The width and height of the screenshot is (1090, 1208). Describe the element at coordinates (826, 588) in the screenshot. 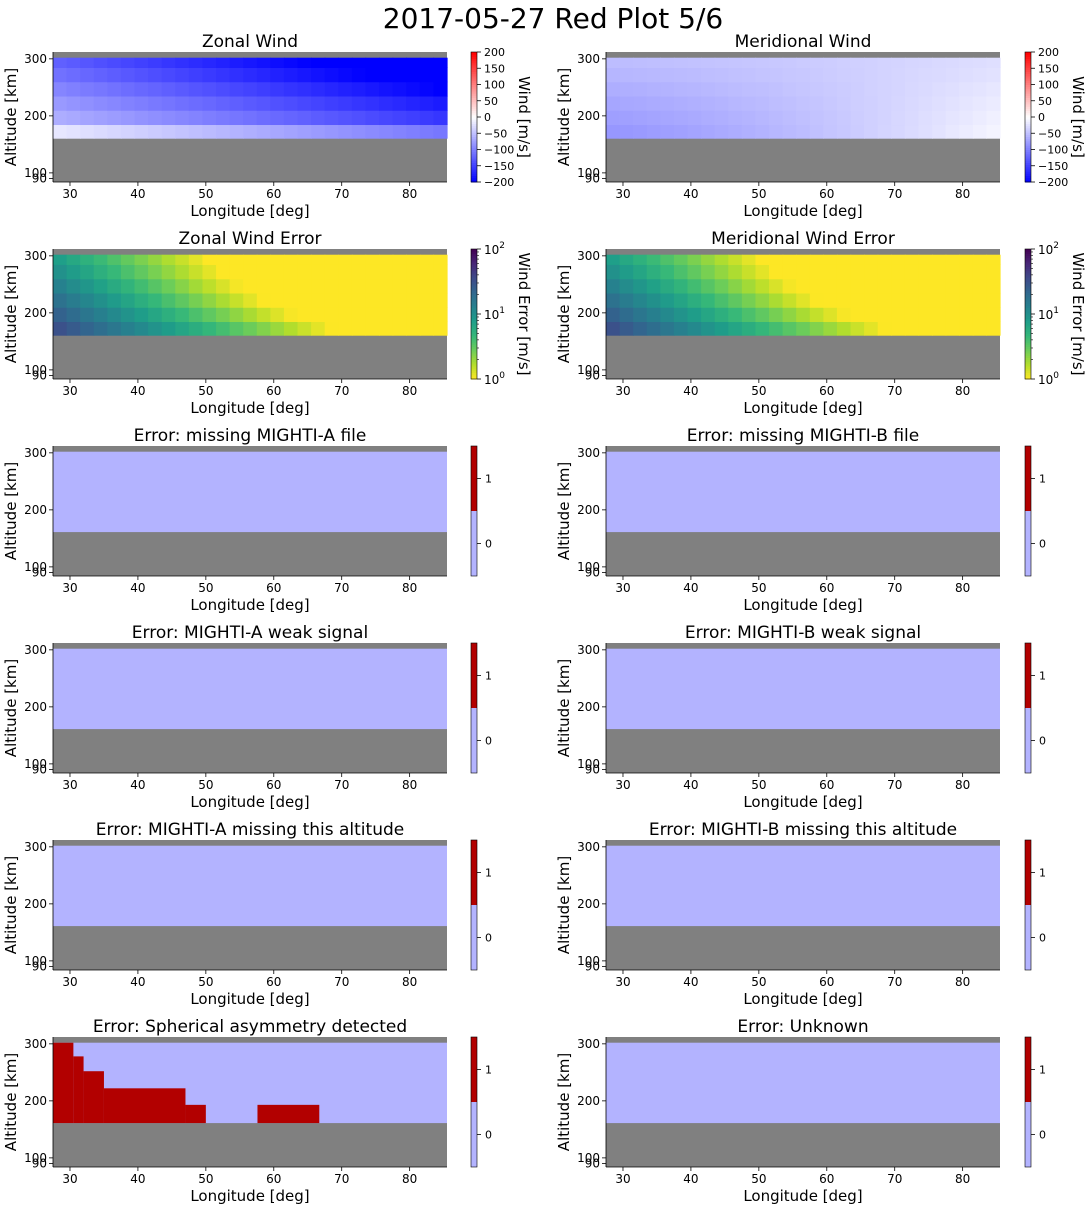

I see `x-tick-label: 60` at that location.